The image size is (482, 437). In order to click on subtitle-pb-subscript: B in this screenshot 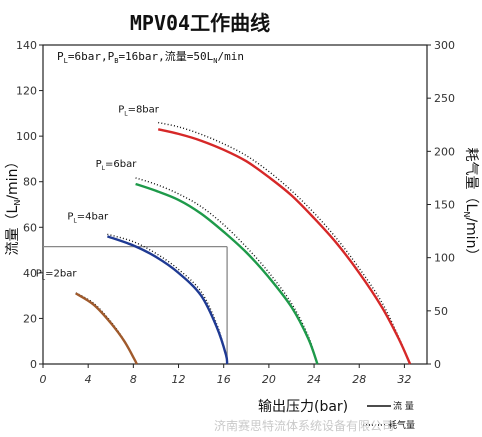, I will do `click(116, 61)`.